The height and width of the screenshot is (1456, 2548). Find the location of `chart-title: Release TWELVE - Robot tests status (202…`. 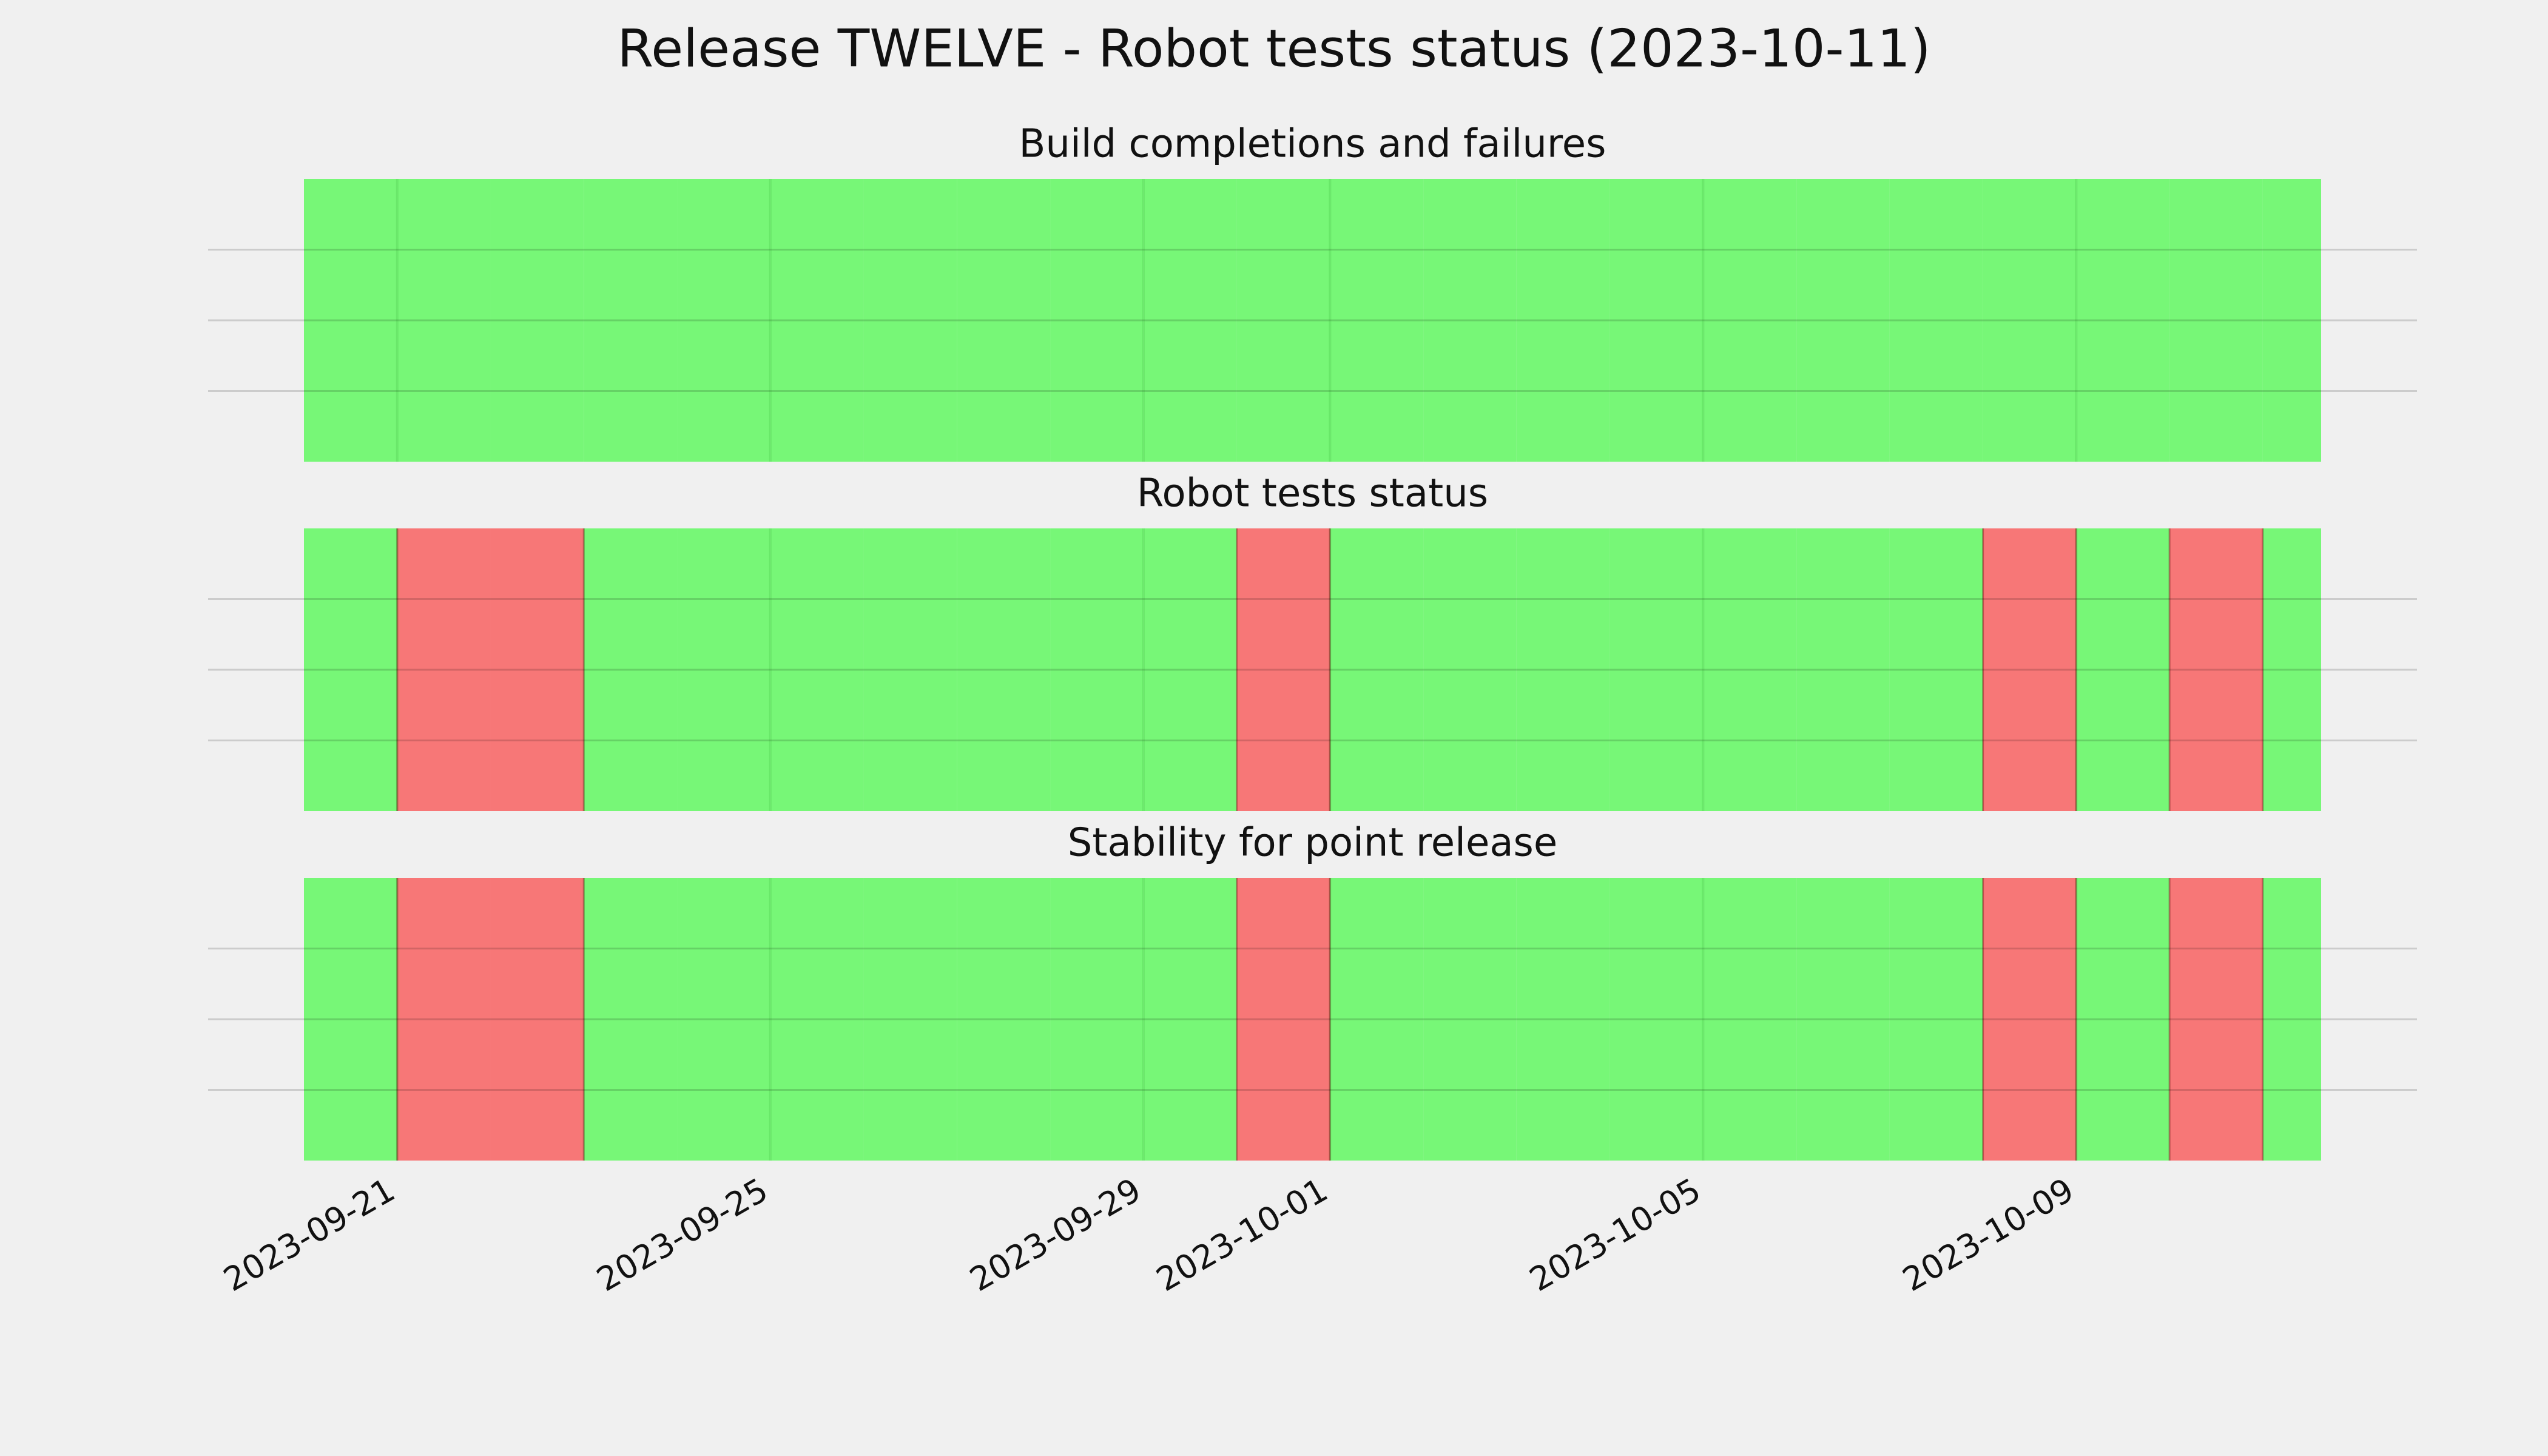

chart-title: Release TWELVE - Robot tests status (202… is located at coordinates (1273, 48).